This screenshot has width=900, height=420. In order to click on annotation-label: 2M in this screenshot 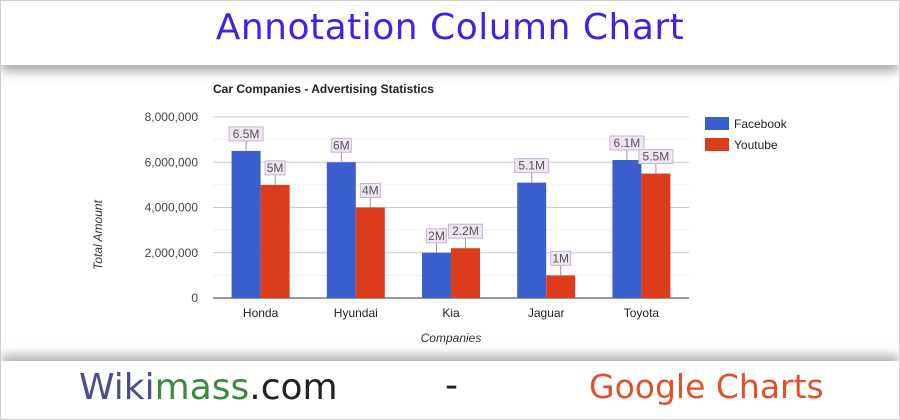, I will do `click(436, 236)`.